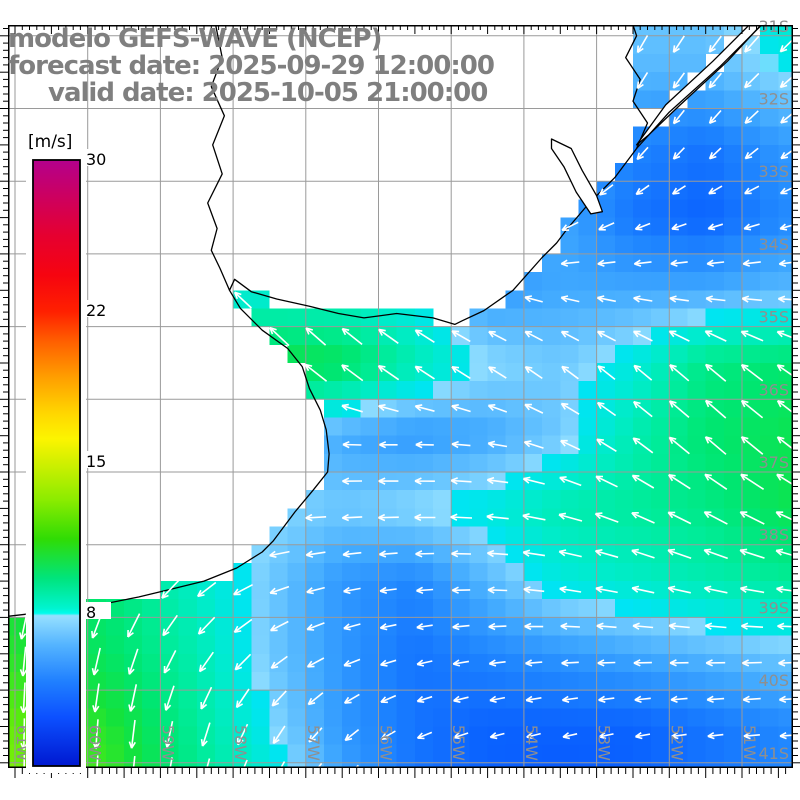 The width and height of the screenshot is (800, 800). I want to click on svg-text: 33S, so click(773, 171).